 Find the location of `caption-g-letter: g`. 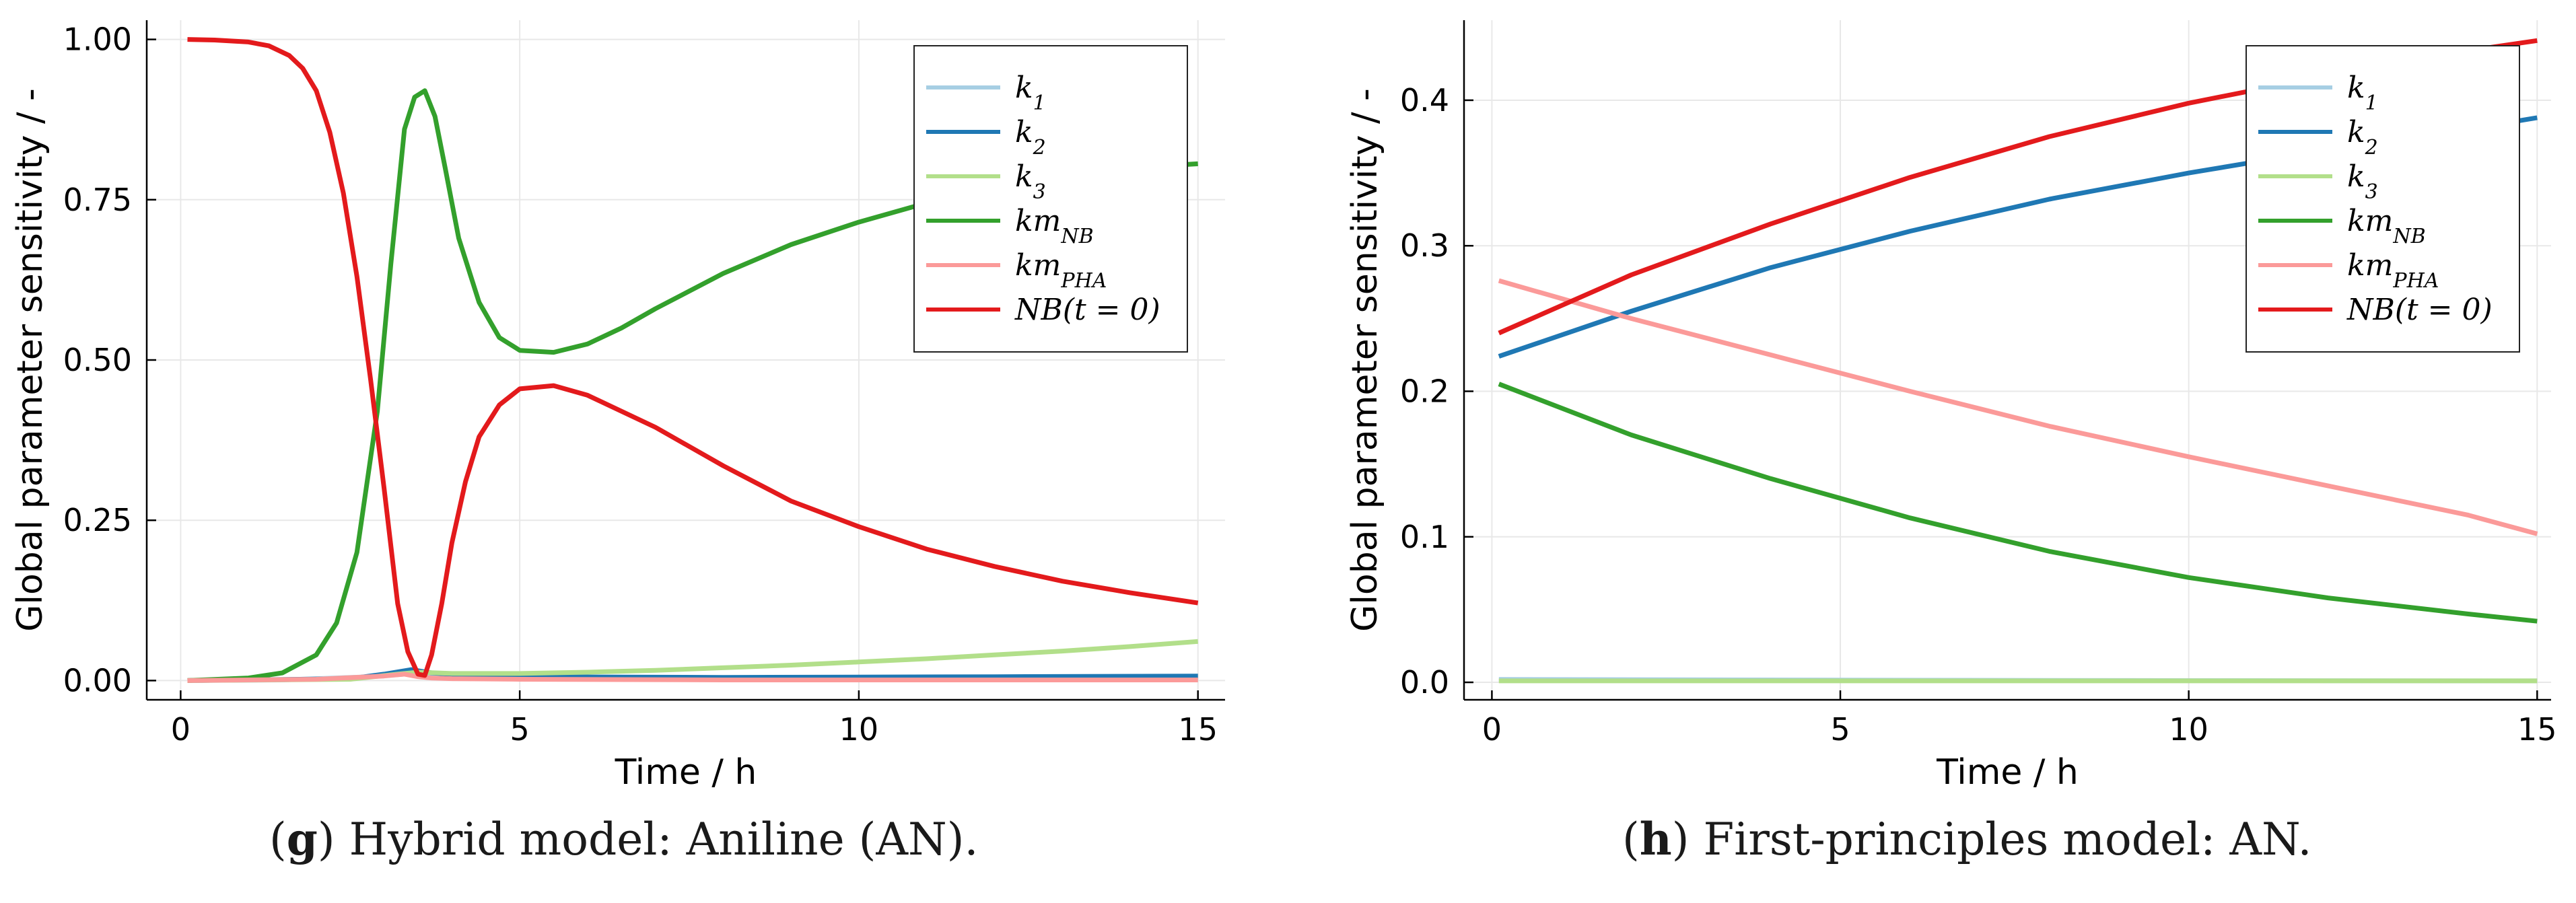

caption-g-letter: g is located at coordinates (302, 839).